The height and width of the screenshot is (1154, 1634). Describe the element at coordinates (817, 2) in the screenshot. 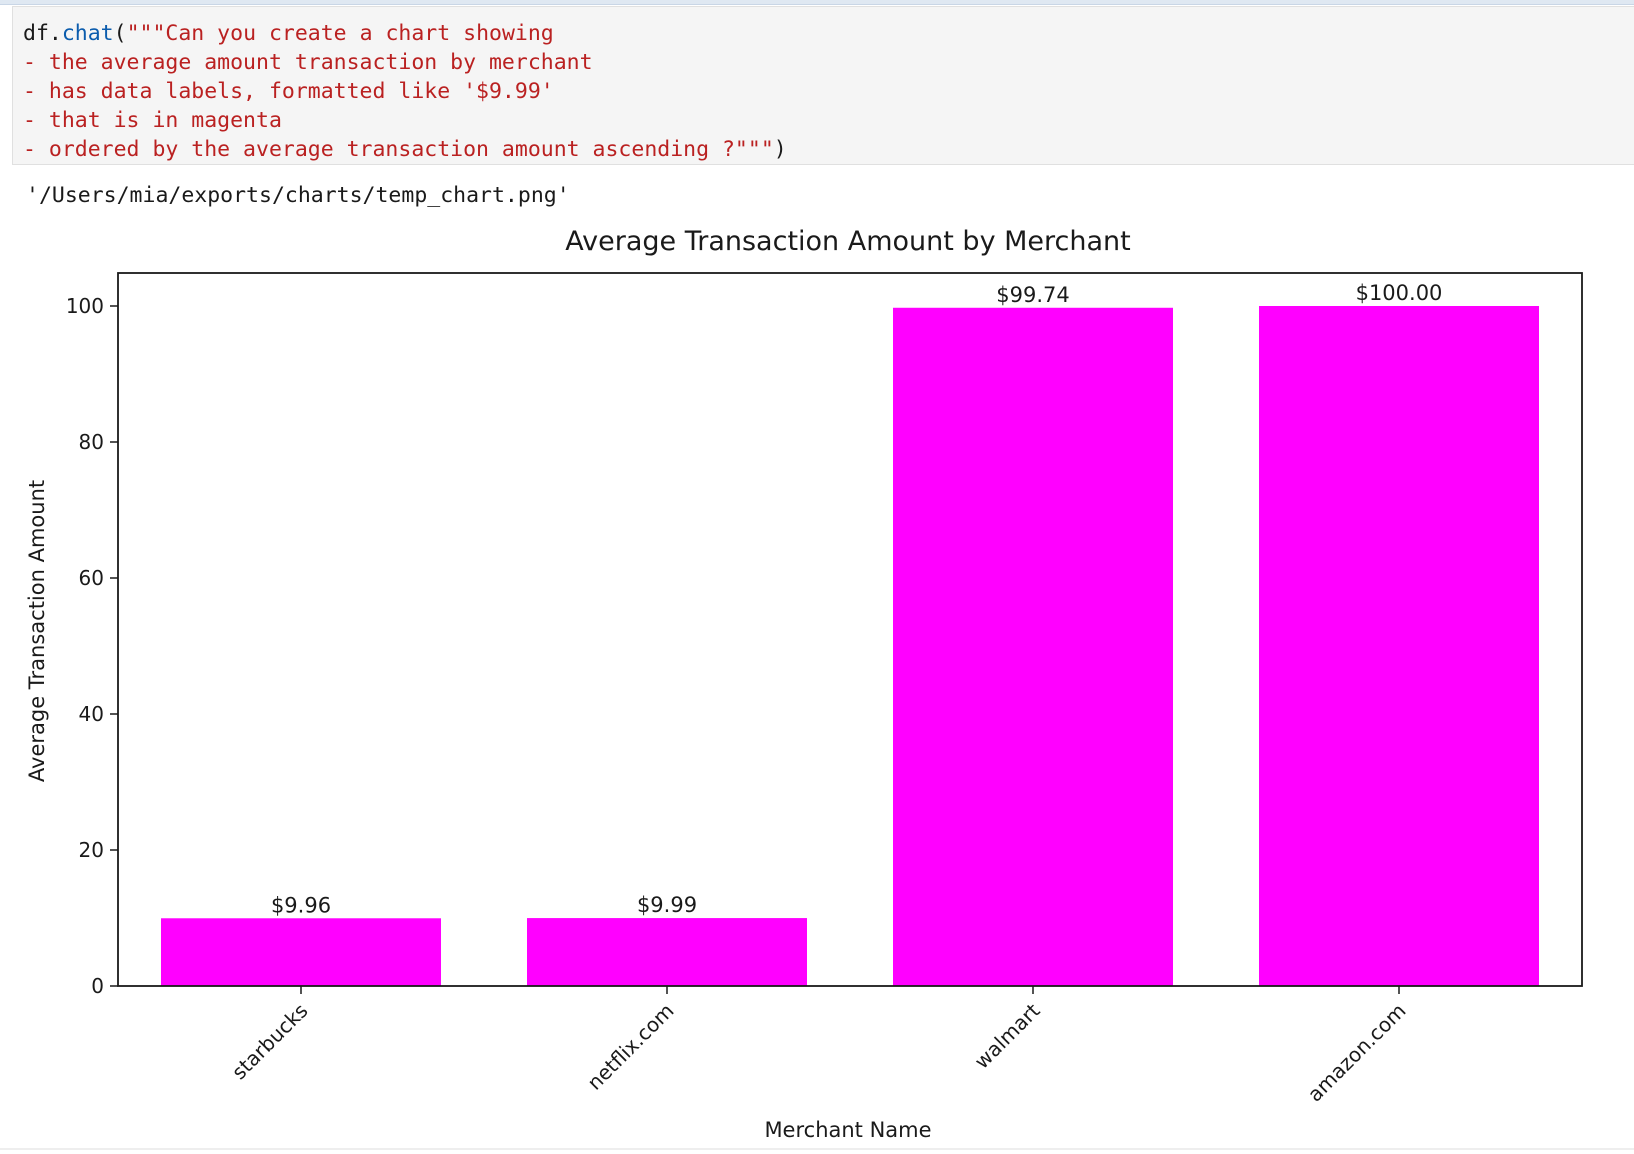

I see `cell-top-border` at that location.